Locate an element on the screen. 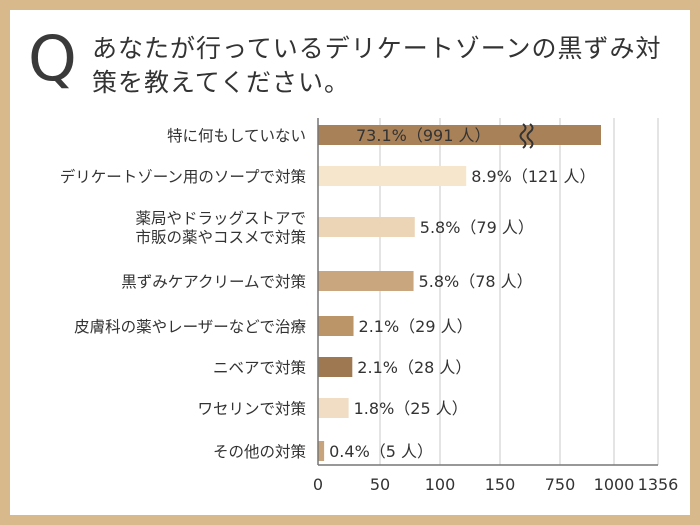  data-label: 0.4%（5 人） is located at coordinates (381, 451).